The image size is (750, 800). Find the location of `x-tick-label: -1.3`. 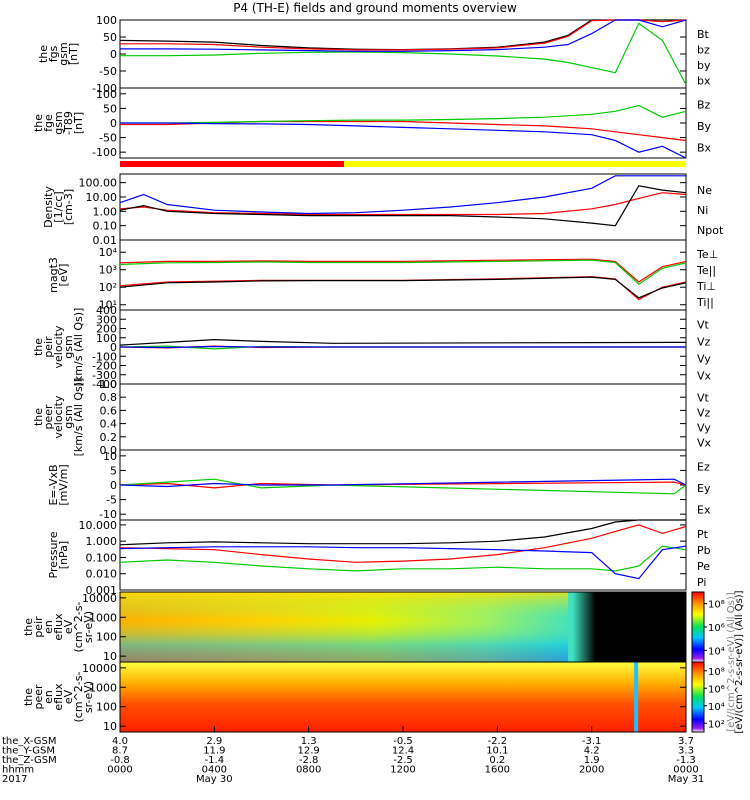

x-tick-label: -1.3 is located at coordinates (686, 760).